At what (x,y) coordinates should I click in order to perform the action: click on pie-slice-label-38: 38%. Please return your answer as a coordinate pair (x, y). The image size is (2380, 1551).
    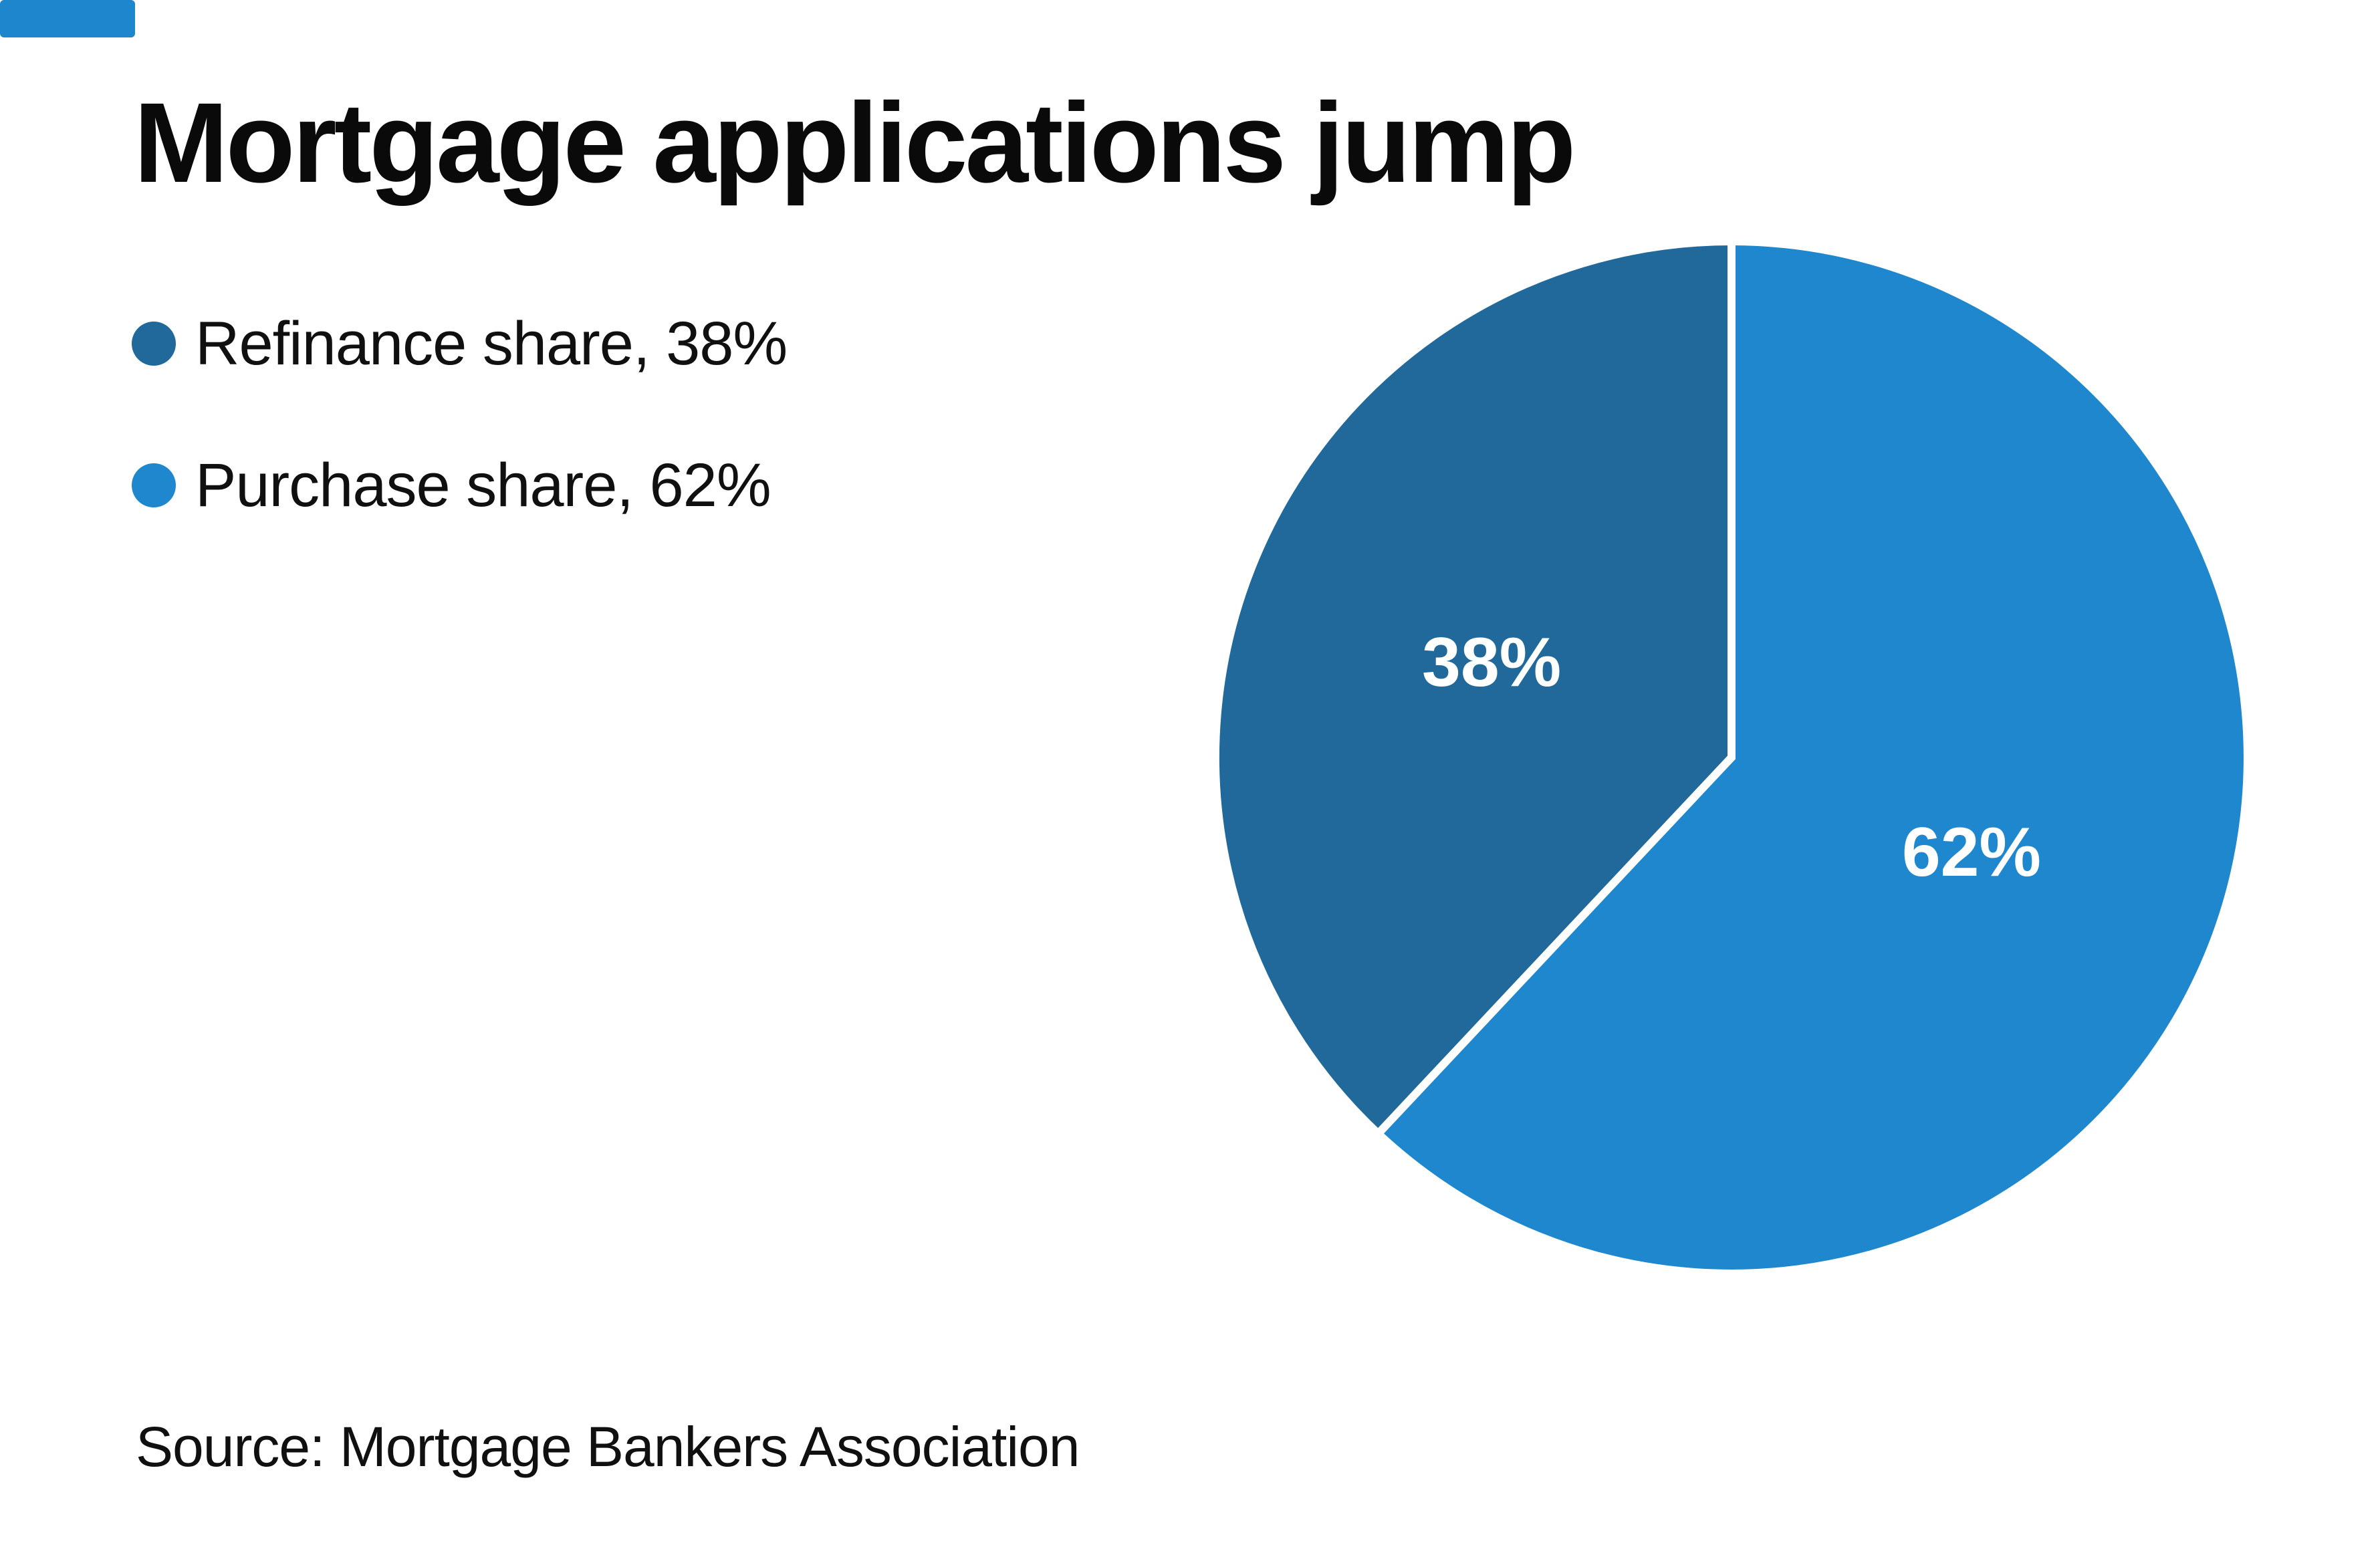
    Looking at the image, I should click on (1491, 662).